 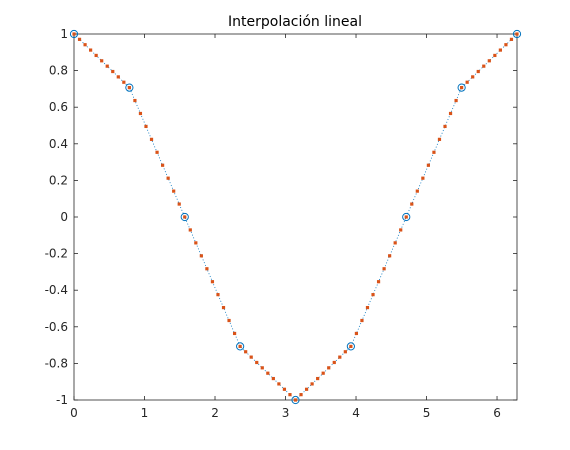 What do you see at coordinates (56, 363) in the screenshot?
I see `y-tick-label: -0.8` at bounding box center [56, 363].